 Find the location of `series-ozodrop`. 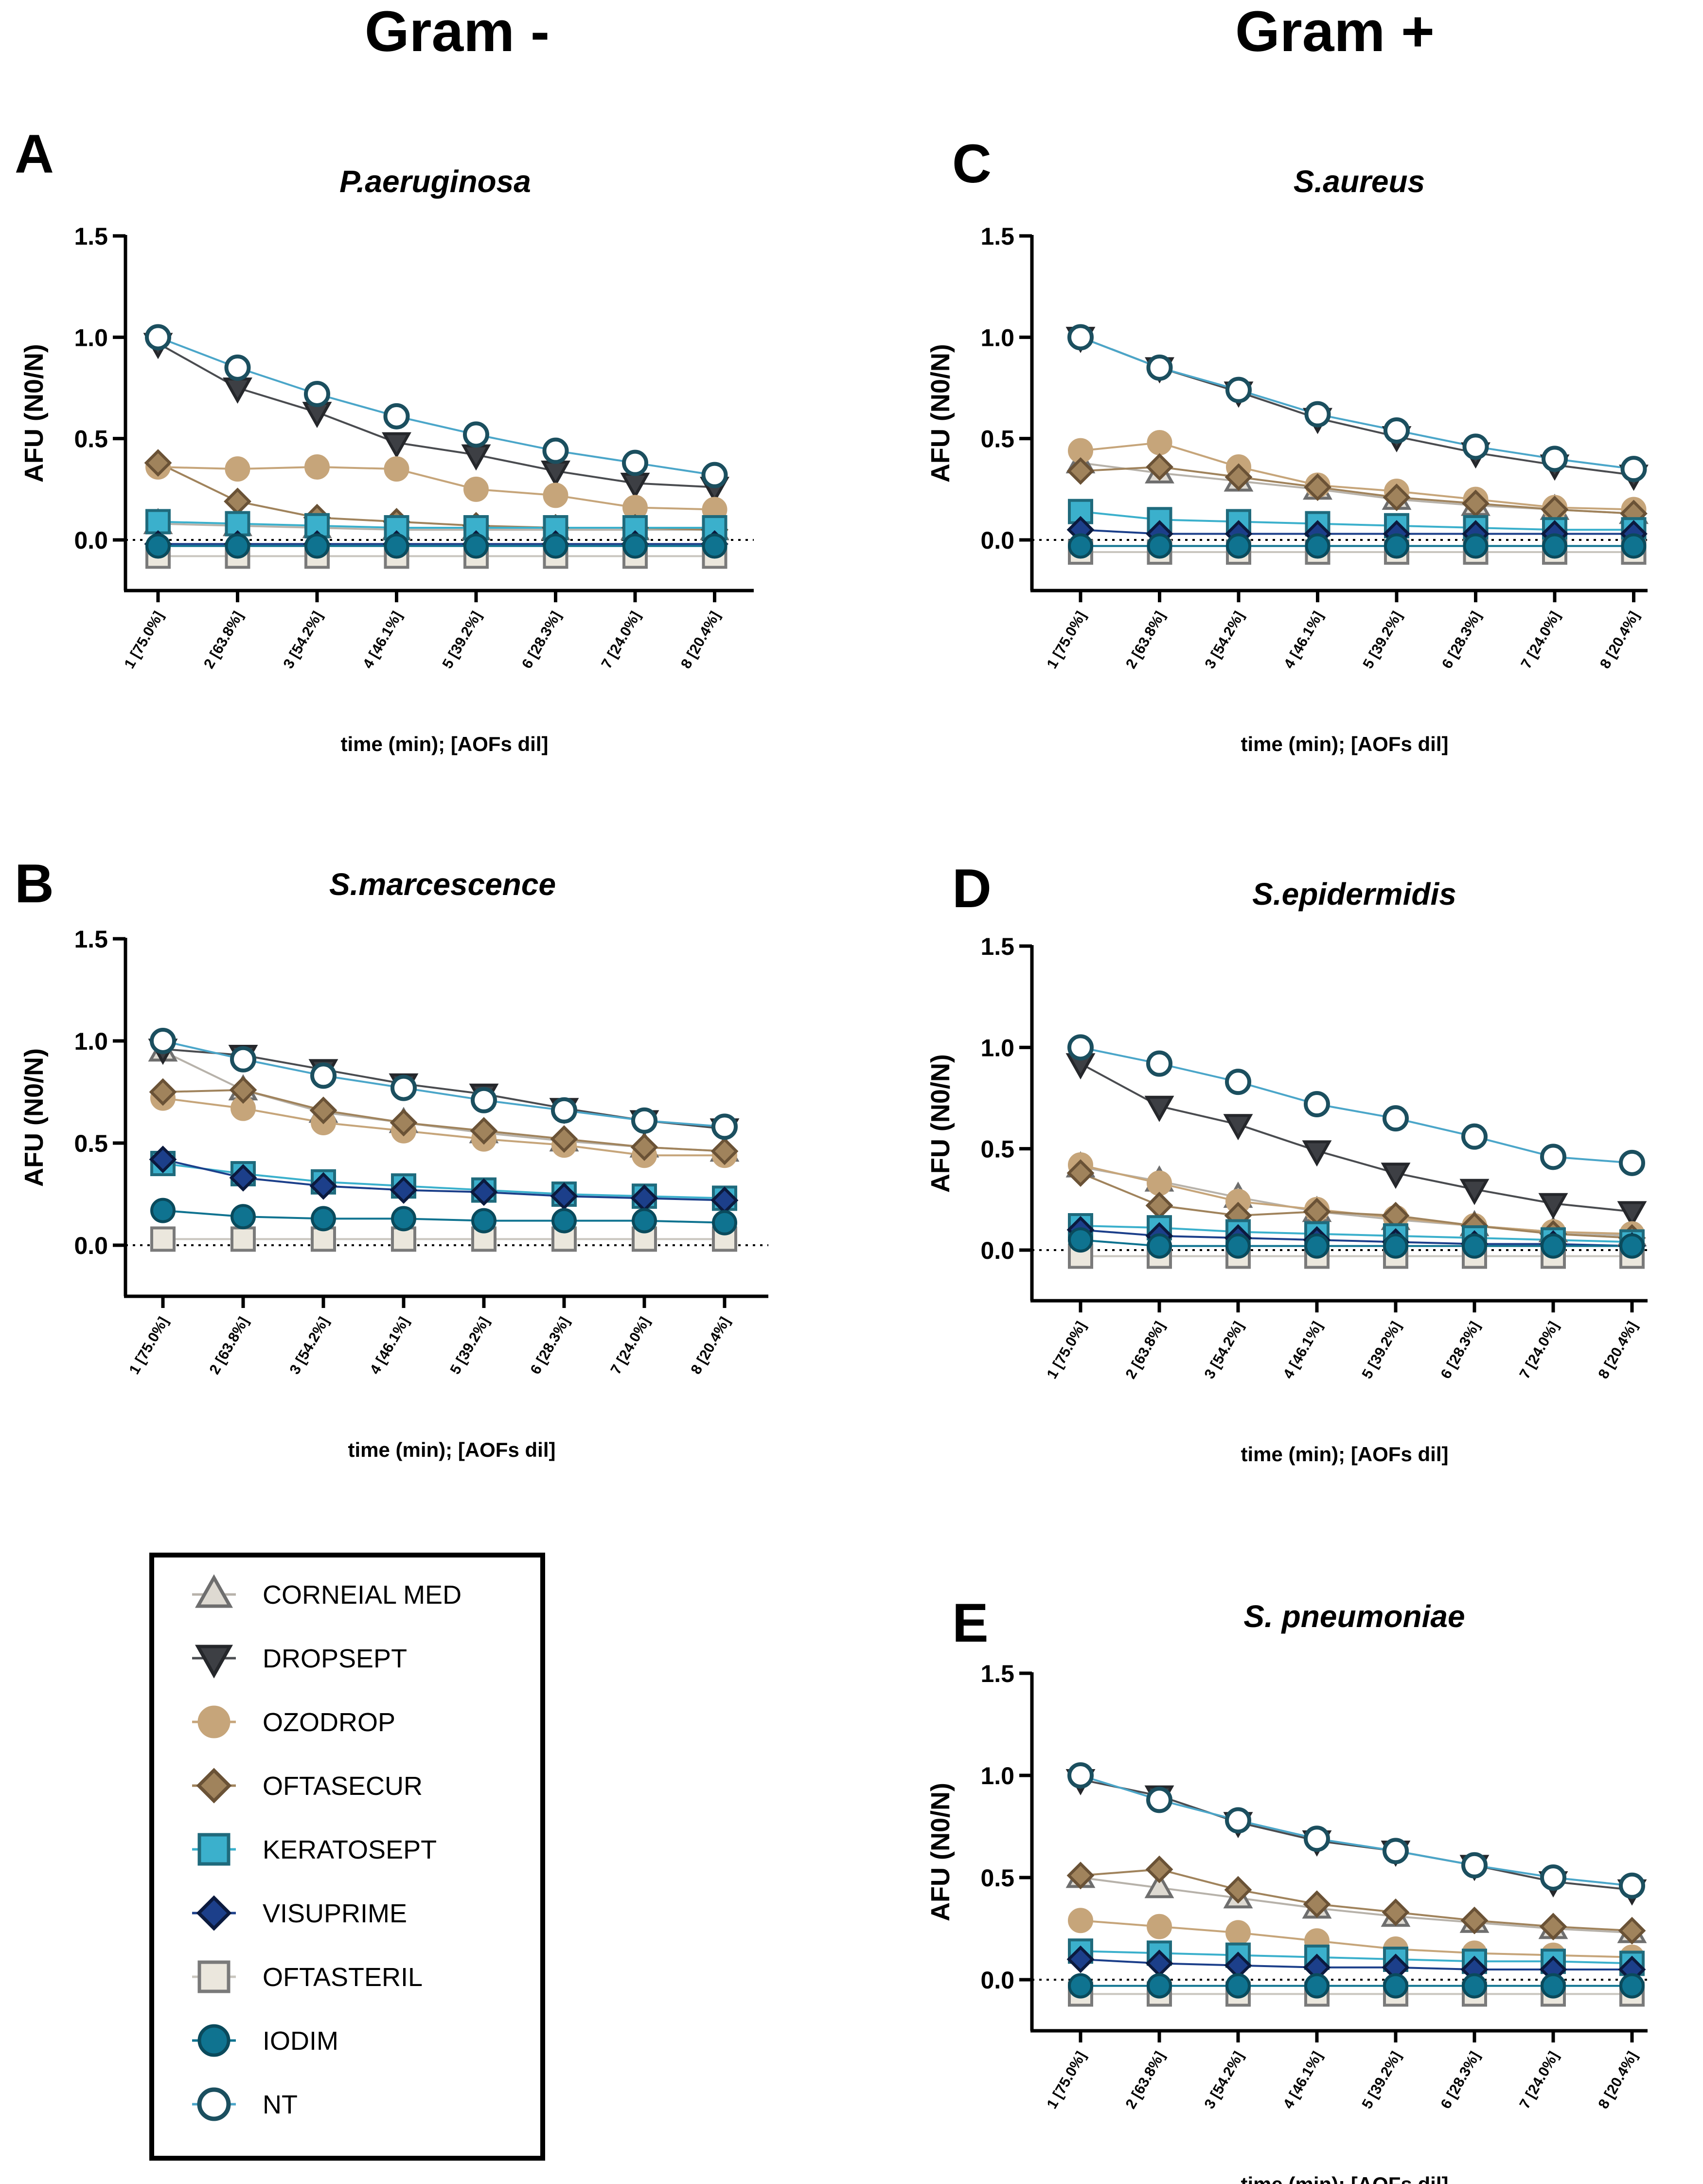

series-ozodrop is located at coordinates (436, 488).